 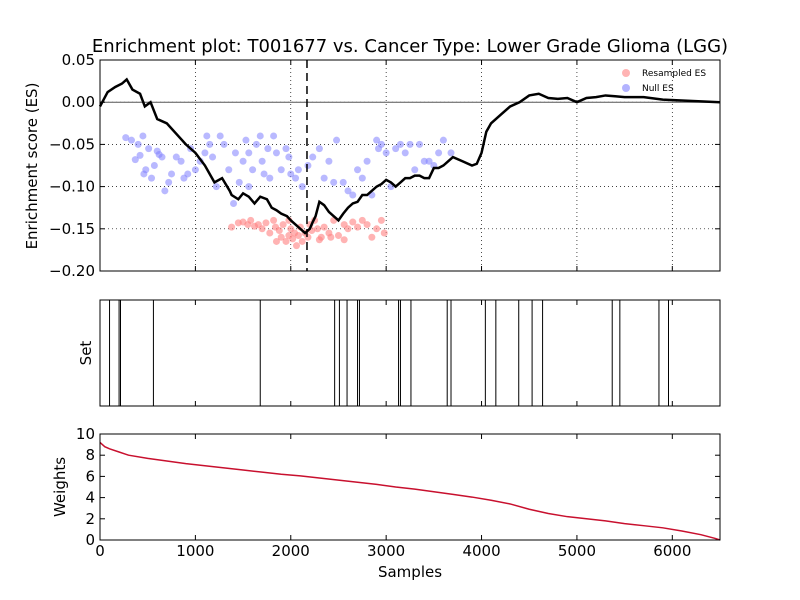 I want to click on null-es-points, so click(x=288, y=169).